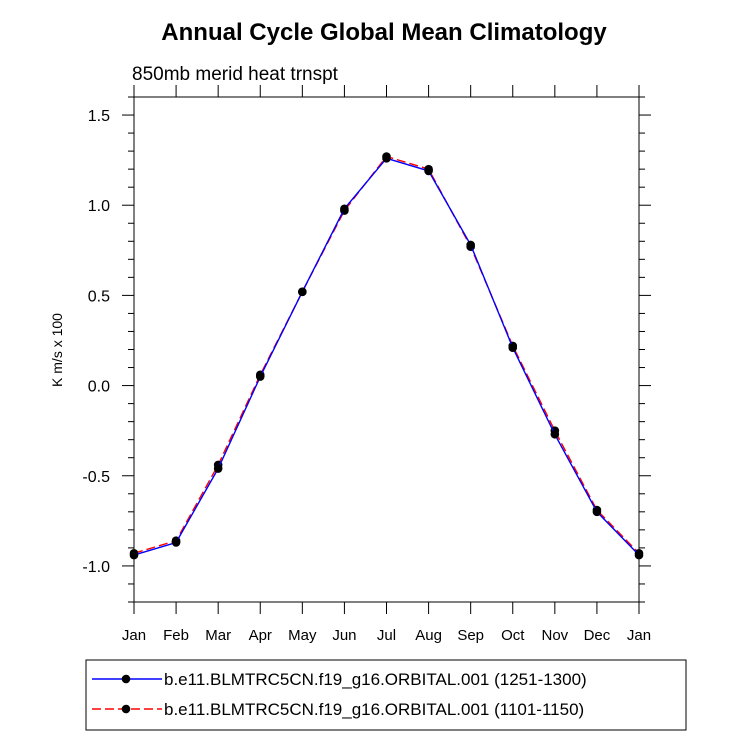  What do you see at coordinates (302, 635) in the screenshot?
I see `x-tick-label: May` at bounding box center [302, 635].